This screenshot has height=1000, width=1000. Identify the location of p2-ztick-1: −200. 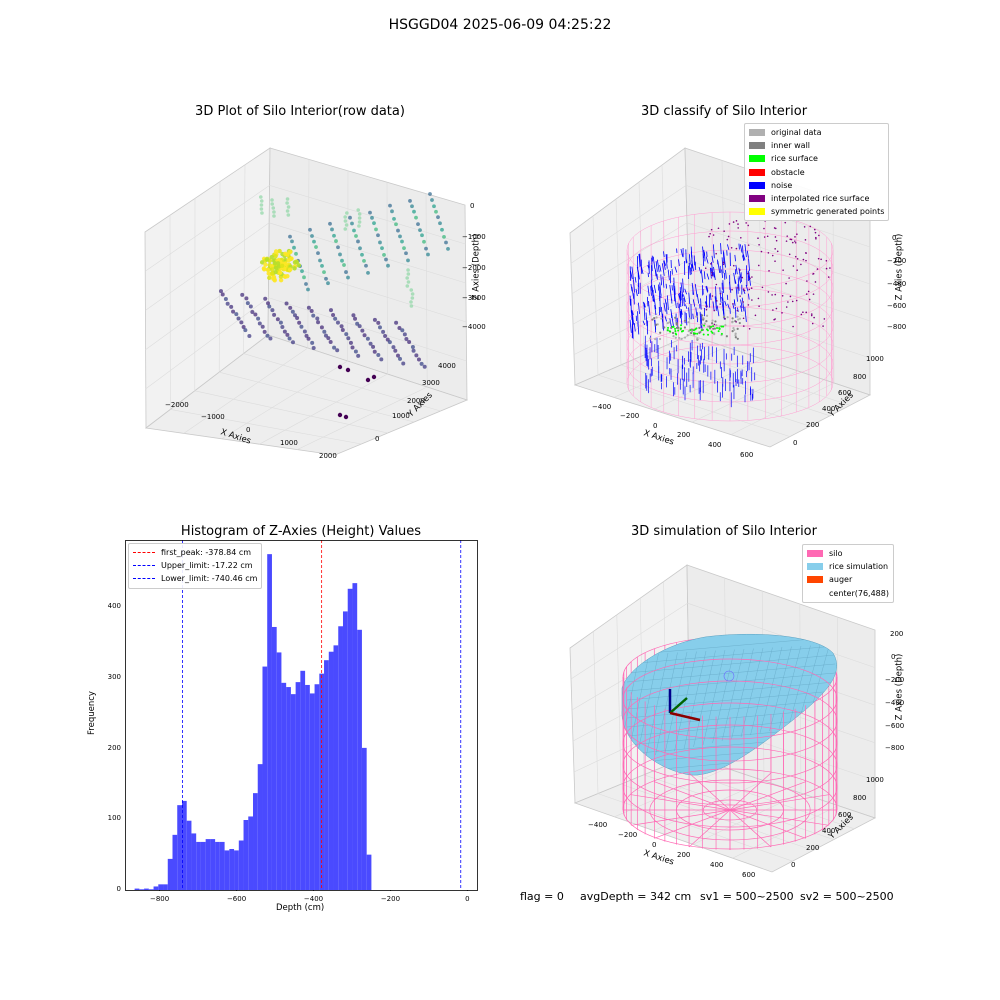
(897, 261).